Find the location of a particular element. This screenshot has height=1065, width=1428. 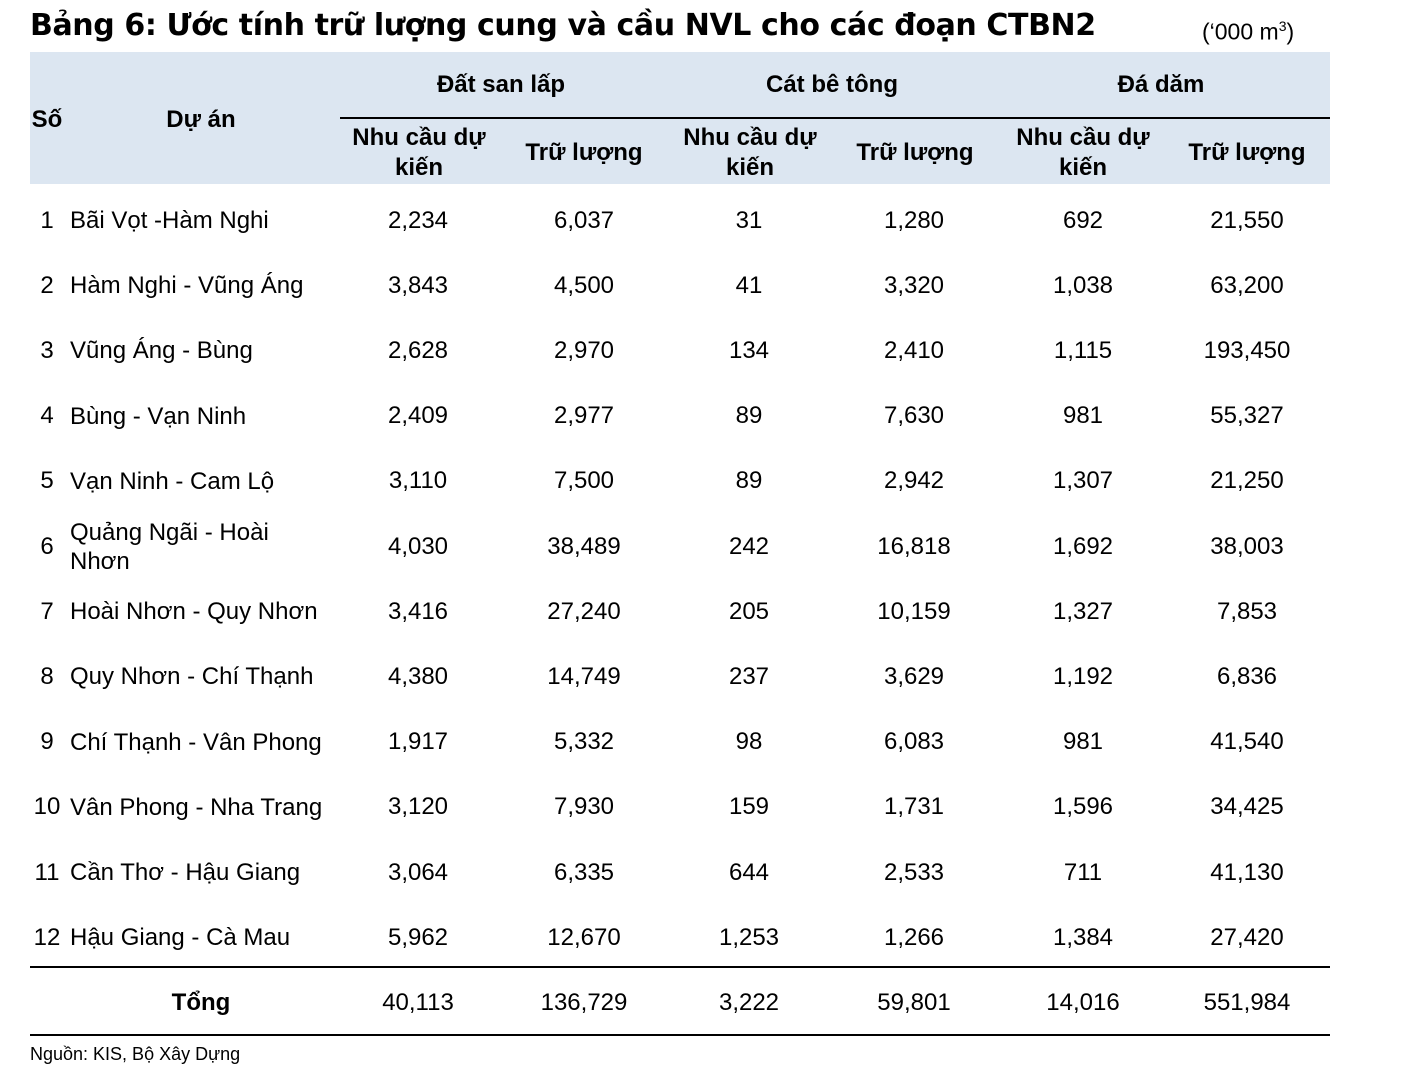

header-du-an: Dự án is located at coordinates (201, 119).